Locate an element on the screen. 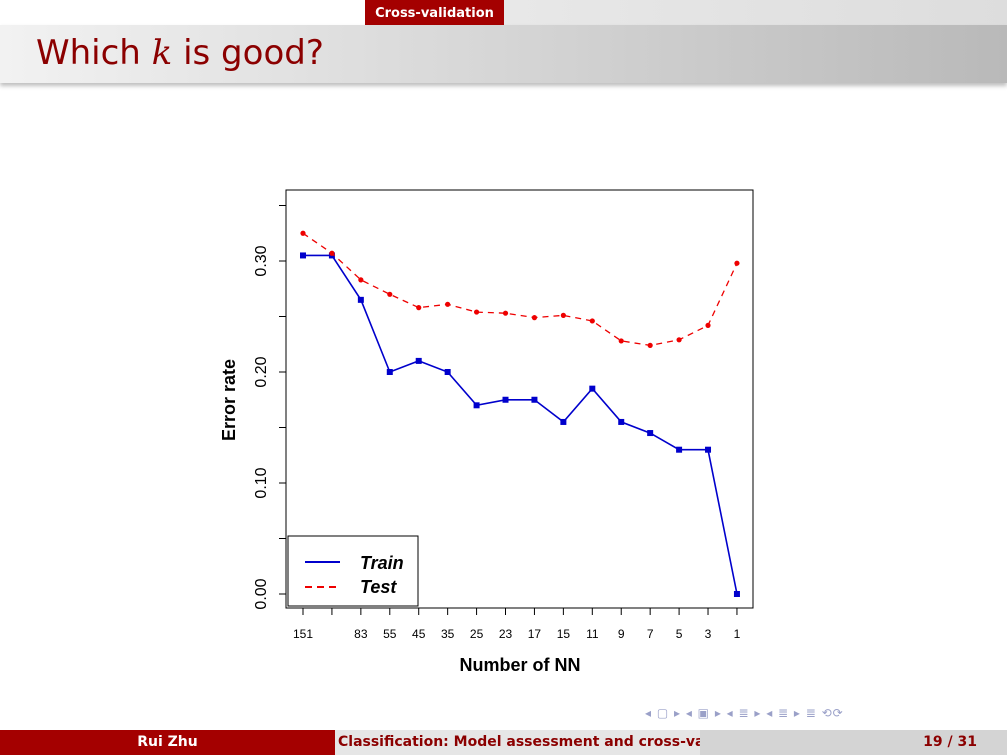 The width and height of the screenshot is (1007, 755). legend-test-label: Test is located at coordinates (378, 587).